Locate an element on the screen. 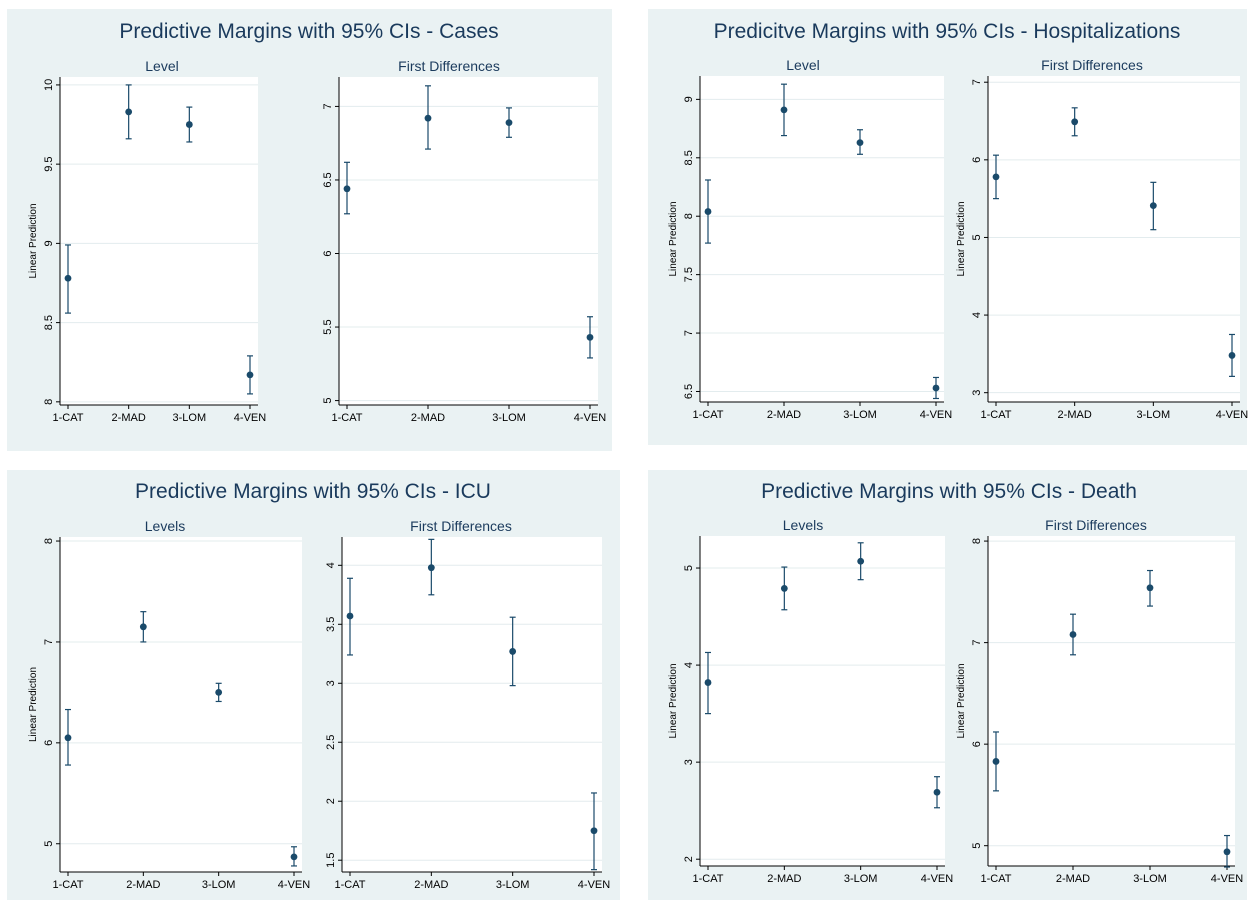 This screenshot has height=903, width=1250. figure-title: Predictive Margins with 95% CIs - Death is located at coordinates (949, 491).